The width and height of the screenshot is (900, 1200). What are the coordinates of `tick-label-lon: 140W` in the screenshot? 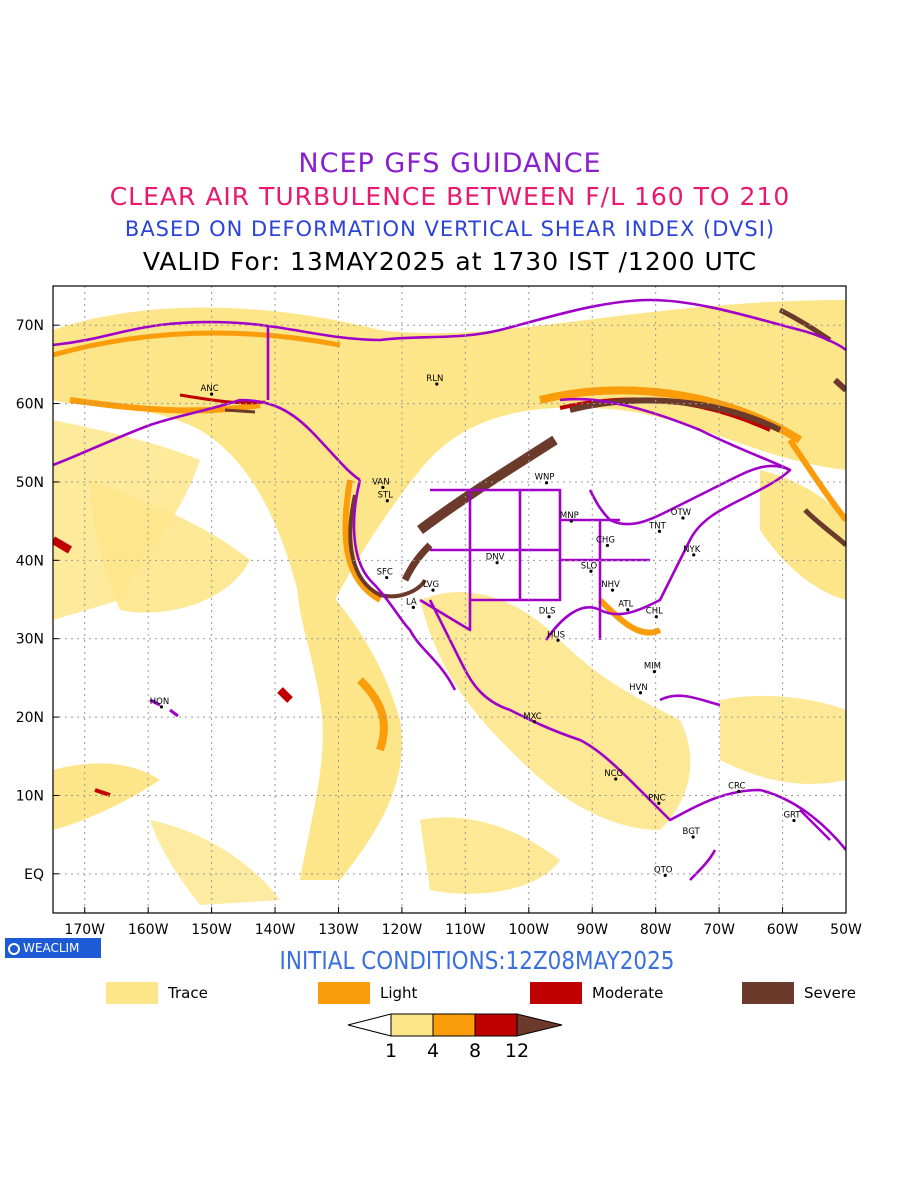 It's located at (275, 930).